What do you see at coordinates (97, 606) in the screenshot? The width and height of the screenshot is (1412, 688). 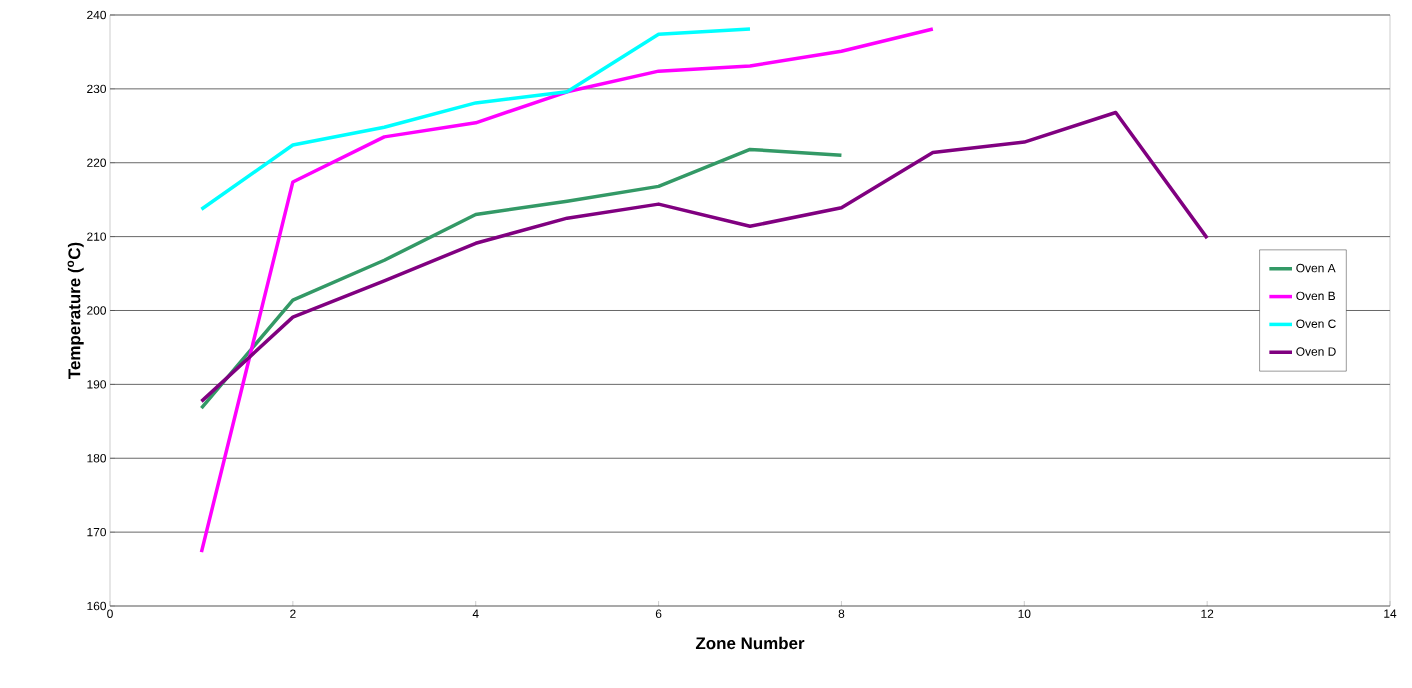 I see `y-tick-label: 160` at bounding box center [97, 606].